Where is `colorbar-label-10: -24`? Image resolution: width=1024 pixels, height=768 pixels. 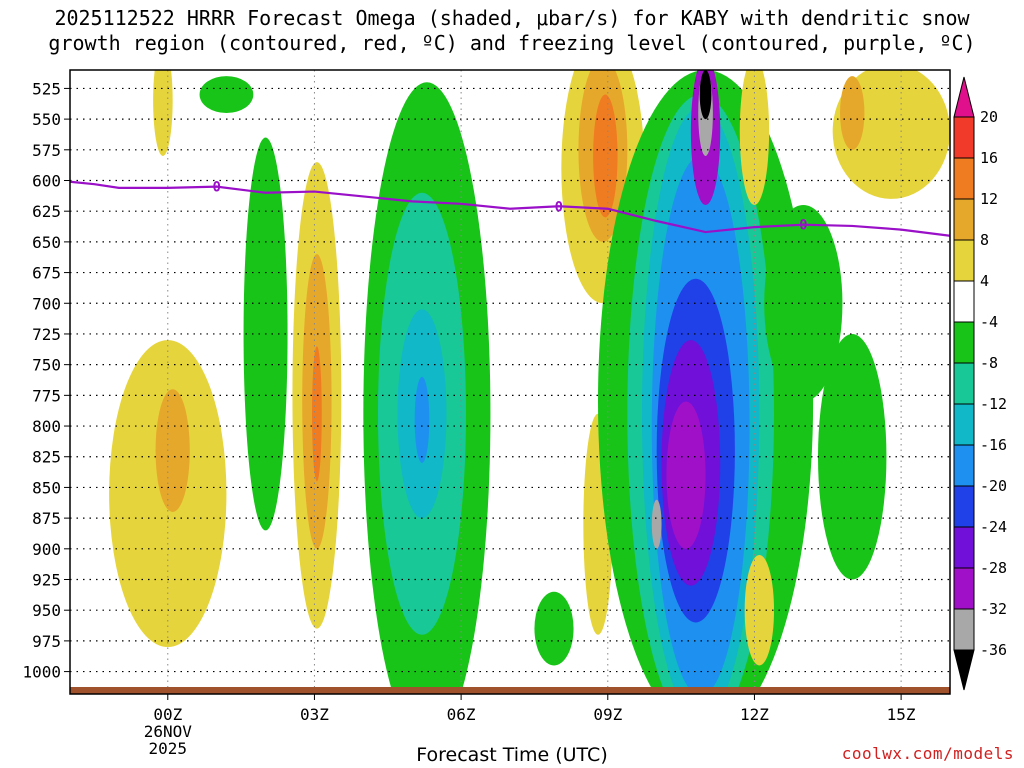 colorbar-label-10: -24 is located at coordinates (993, 527).